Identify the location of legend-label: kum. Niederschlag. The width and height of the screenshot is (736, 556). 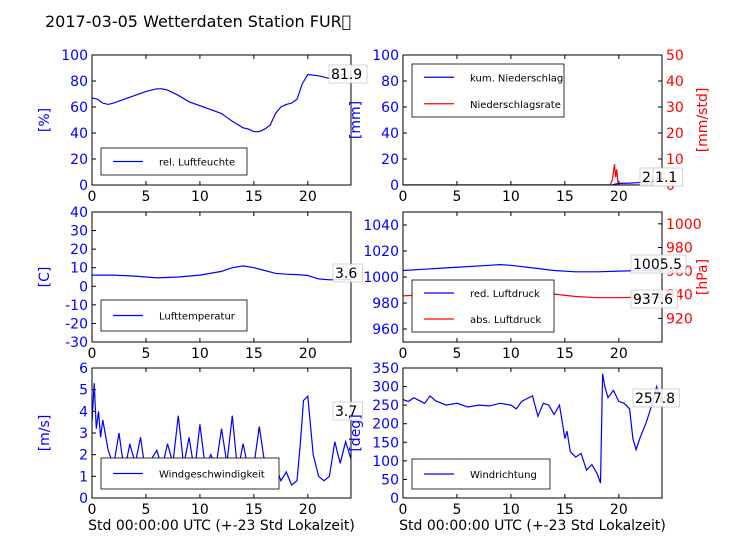
(516, 78).